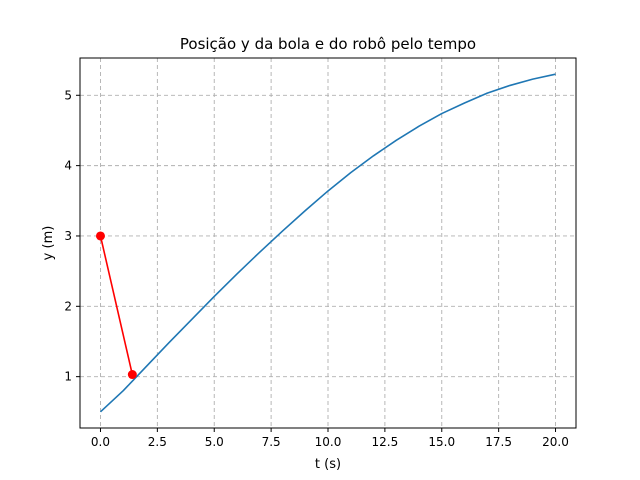 The width and height of the screenshot is (640, 480). What do you see at coordinates (68, 306) in the screenshot?
I see `y-tick-label: 2` at bounding box center [68, 306].